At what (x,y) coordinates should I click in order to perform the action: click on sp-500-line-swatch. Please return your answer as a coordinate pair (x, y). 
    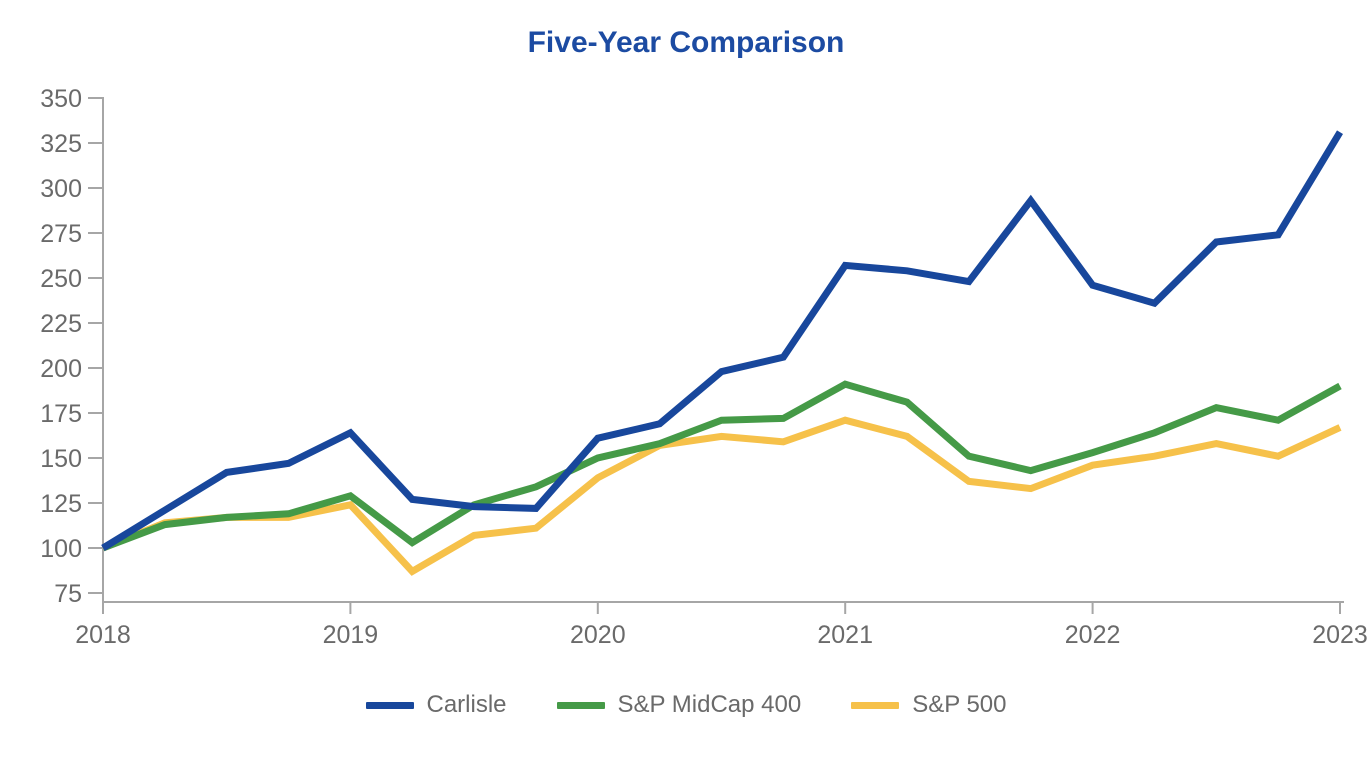
    Looking at the image, I should click on (875, 705).